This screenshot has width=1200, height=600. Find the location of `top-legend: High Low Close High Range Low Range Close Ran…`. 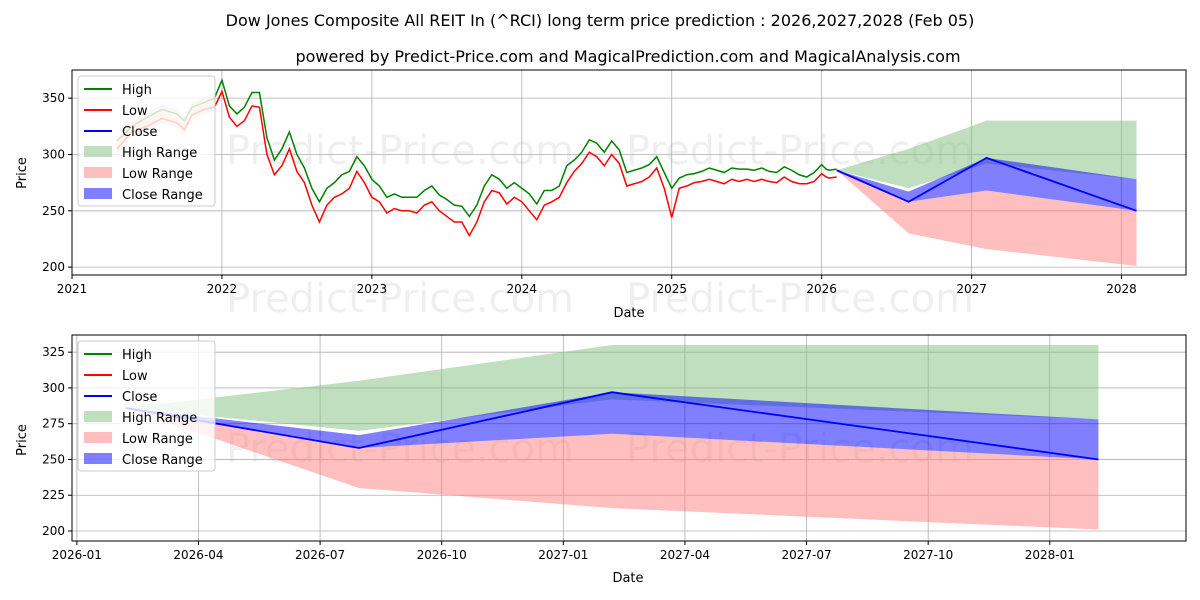

top-legend: High Low Close High Range Low Range Close Ran… is located at coordinates (146, 141).